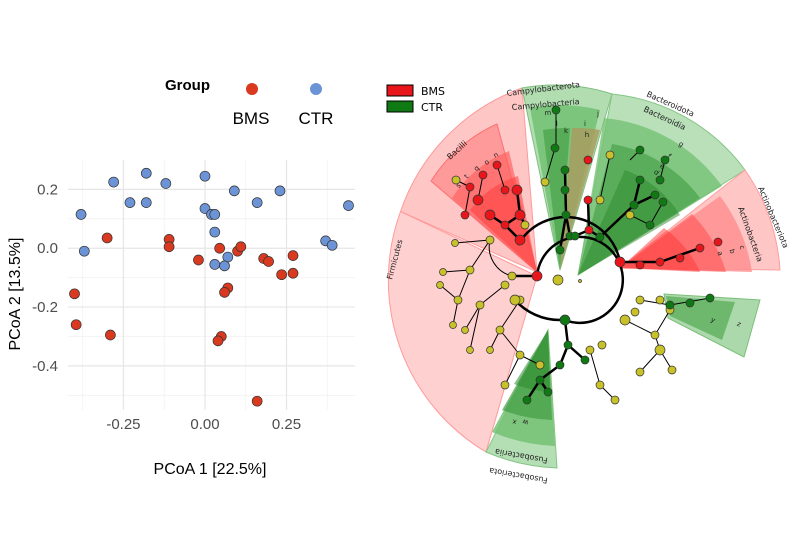 The width and height of the screenshot is (790, 558). I want to click on legend-title: Group, so click(187, 85).